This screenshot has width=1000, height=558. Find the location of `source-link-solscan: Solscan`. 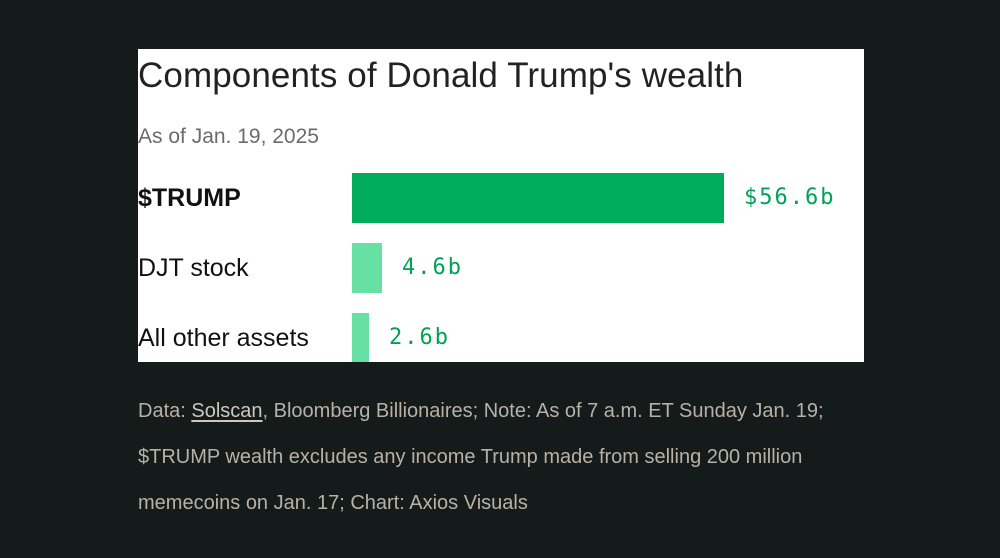

source-link-solscan: Solscan is located at coordinates (227, 411).